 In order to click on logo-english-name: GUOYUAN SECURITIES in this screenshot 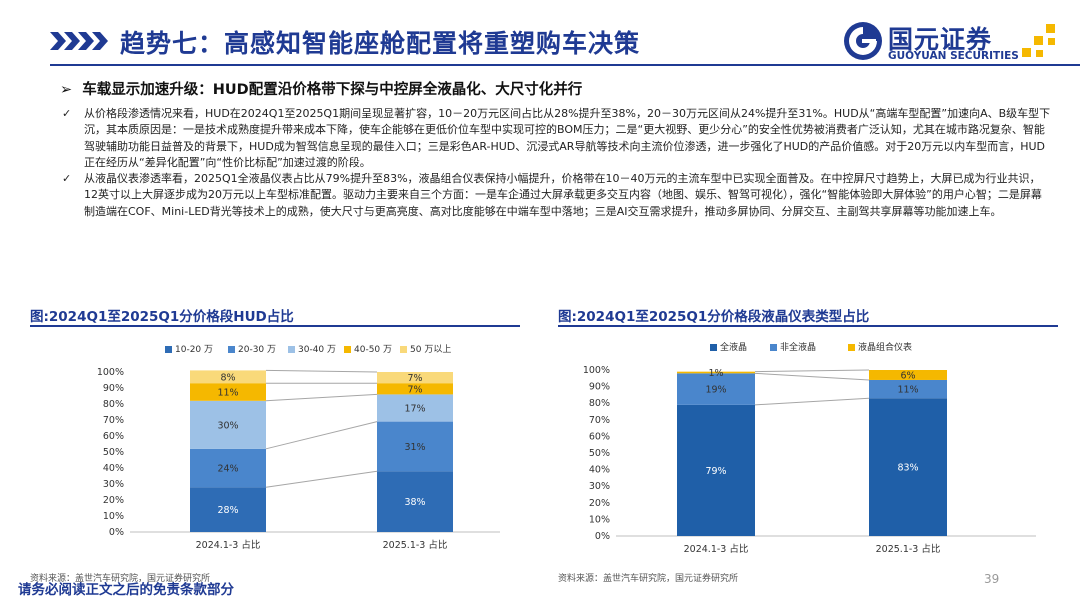, I will do `click(953, 56)`.